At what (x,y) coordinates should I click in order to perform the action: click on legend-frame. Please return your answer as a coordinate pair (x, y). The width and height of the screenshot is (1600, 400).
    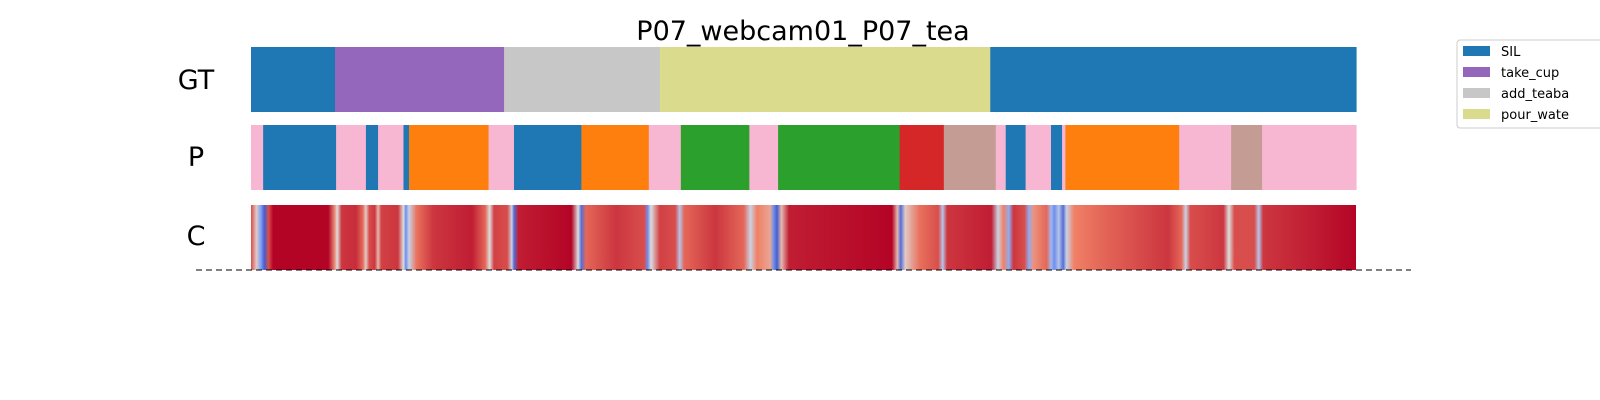
    Looking at the image, I should click on (1528, 84).